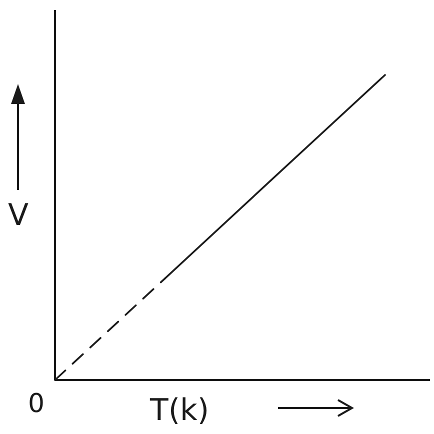  I want to click on y-axis-title: V, so click(18, 215).